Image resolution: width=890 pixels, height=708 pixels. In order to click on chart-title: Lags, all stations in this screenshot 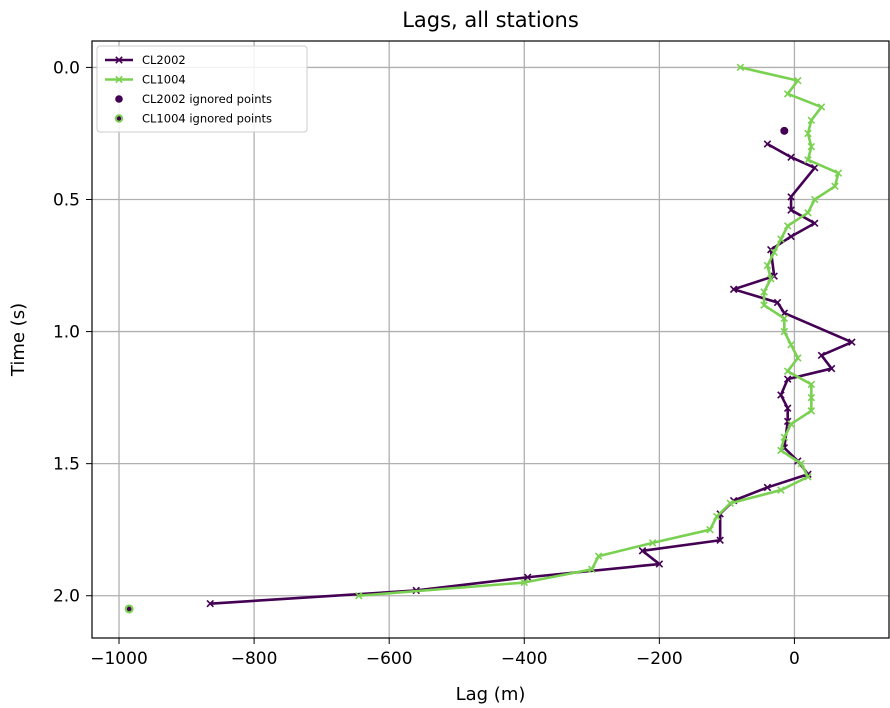, I will do `click(490, 20)`.